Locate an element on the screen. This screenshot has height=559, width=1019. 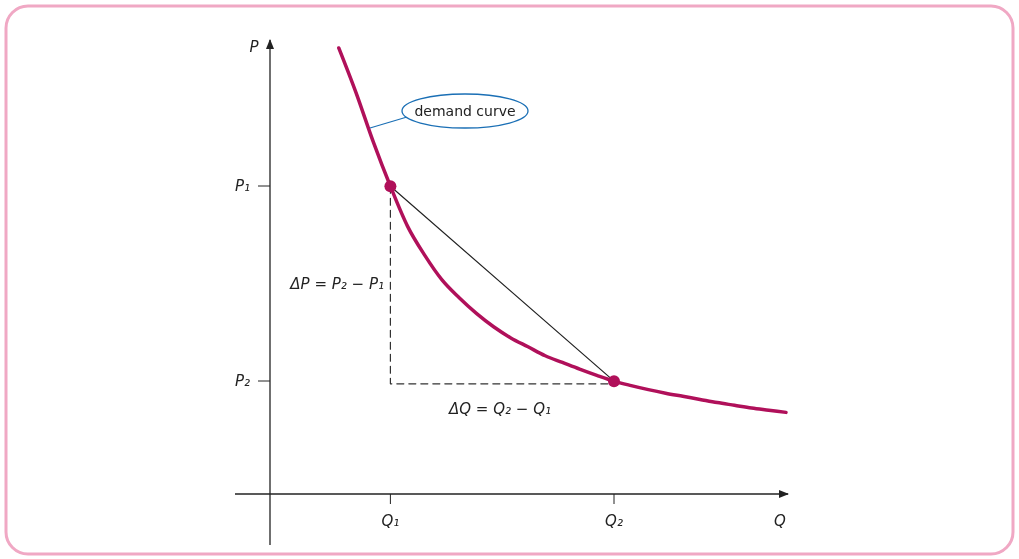
x-tick-label: Q₂ is located at coordinates (614, 521).